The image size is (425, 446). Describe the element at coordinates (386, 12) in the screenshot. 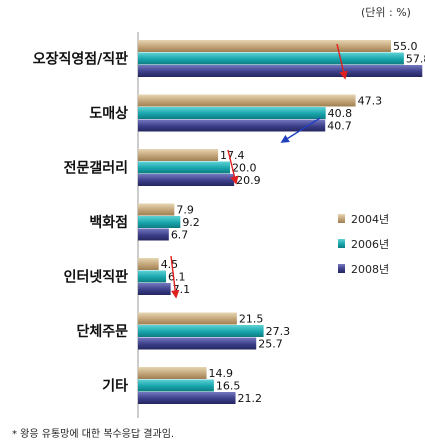

I see `unit-label: (단위 : %)` at that location.